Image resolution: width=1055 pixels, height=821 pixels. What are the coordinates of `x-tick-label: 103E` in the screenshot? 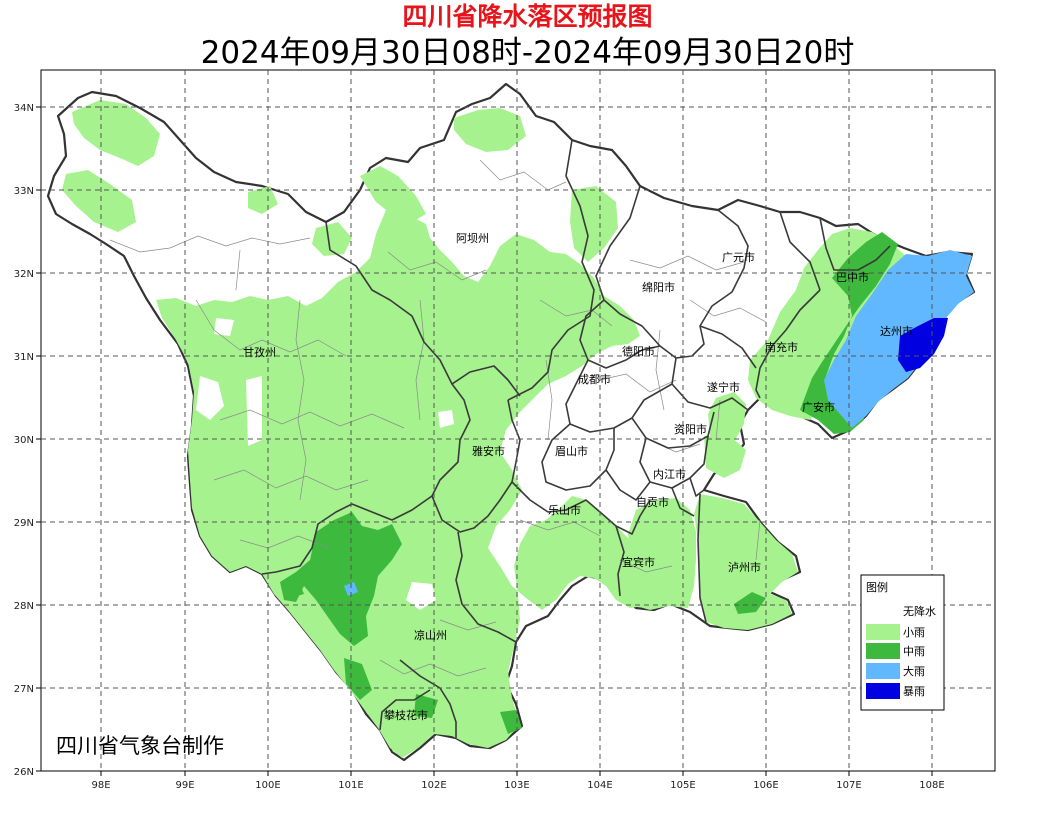 It's located at (516, 785).